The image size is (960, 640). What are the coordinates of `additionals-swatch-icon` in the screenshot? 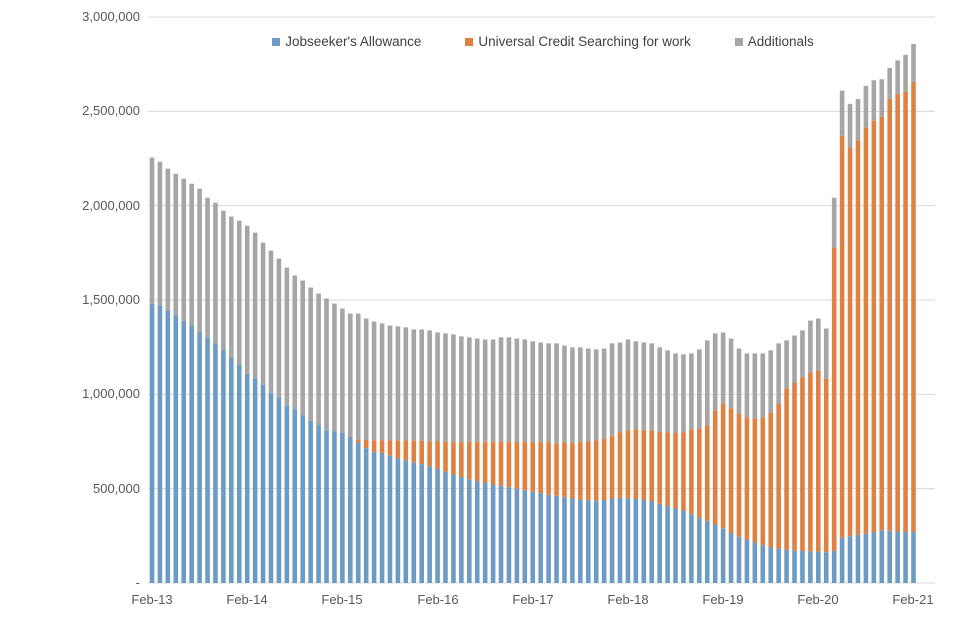 It's located at (738, 41).